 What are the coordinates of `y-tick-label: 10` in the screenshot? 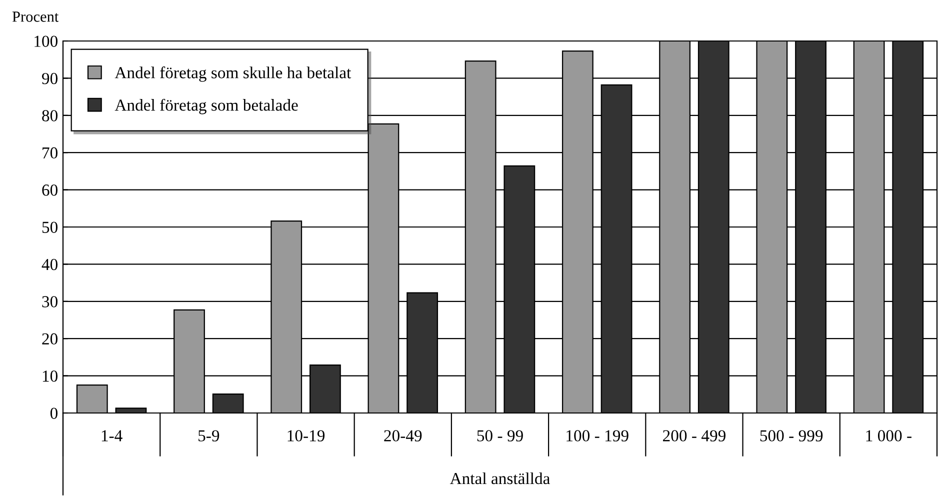 It's located at (50, 376).